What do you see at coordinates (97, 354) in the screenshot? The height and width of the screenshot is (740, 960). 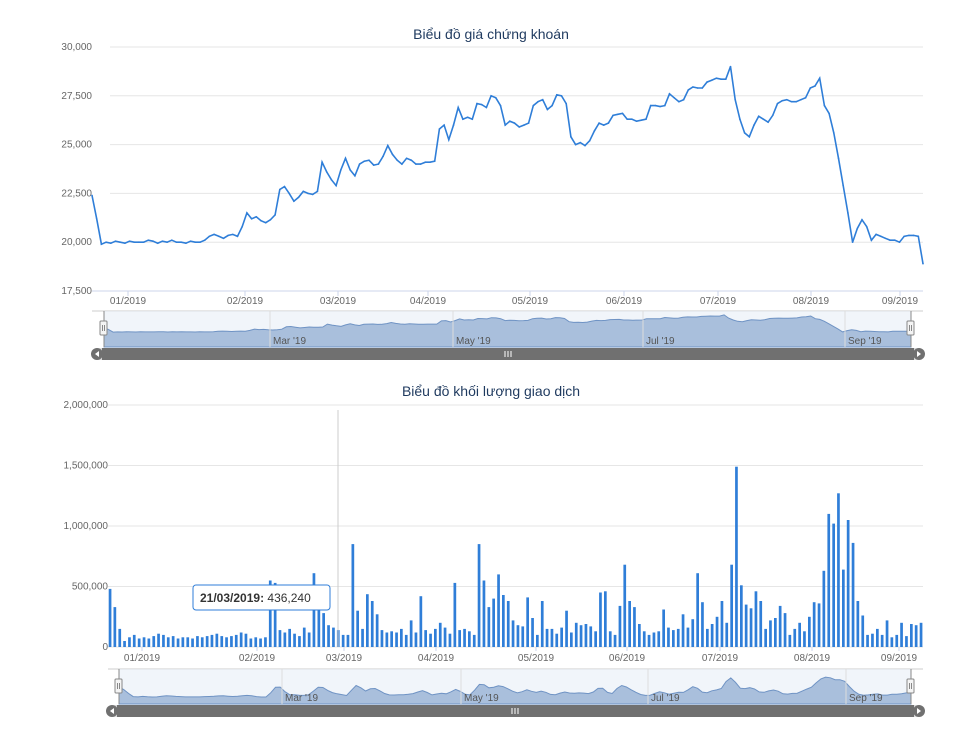 I see `price-scroll-left-arrow` at bounding box center [97, 354].